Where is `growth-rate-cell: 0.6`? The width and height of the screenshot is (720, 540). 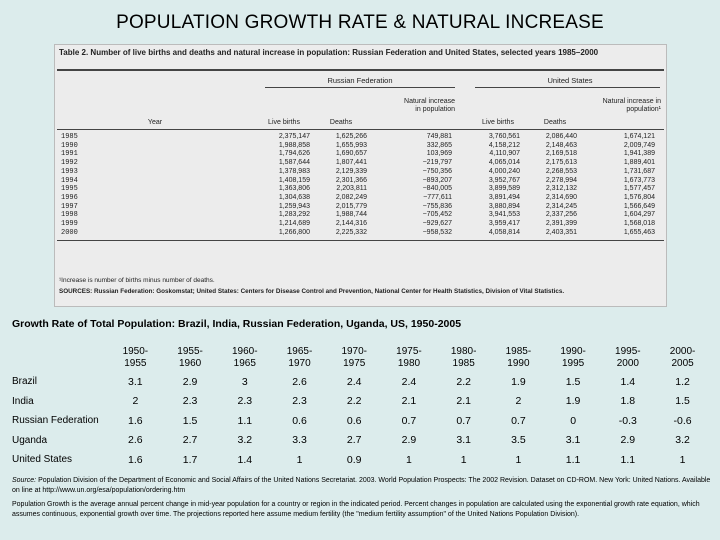
growth-rate-cell: 0.6 is located at coordinates (354, 420).